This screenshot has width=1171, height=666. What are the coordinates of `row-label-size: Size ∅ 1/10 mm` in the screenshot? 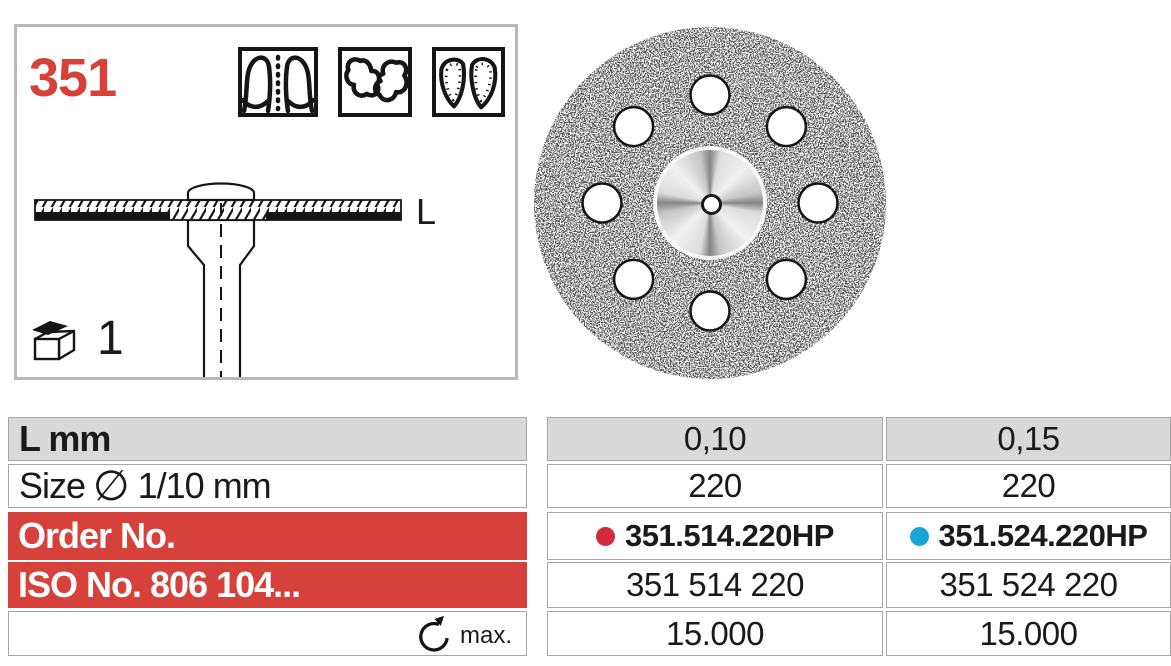 It's located at (267, 485).